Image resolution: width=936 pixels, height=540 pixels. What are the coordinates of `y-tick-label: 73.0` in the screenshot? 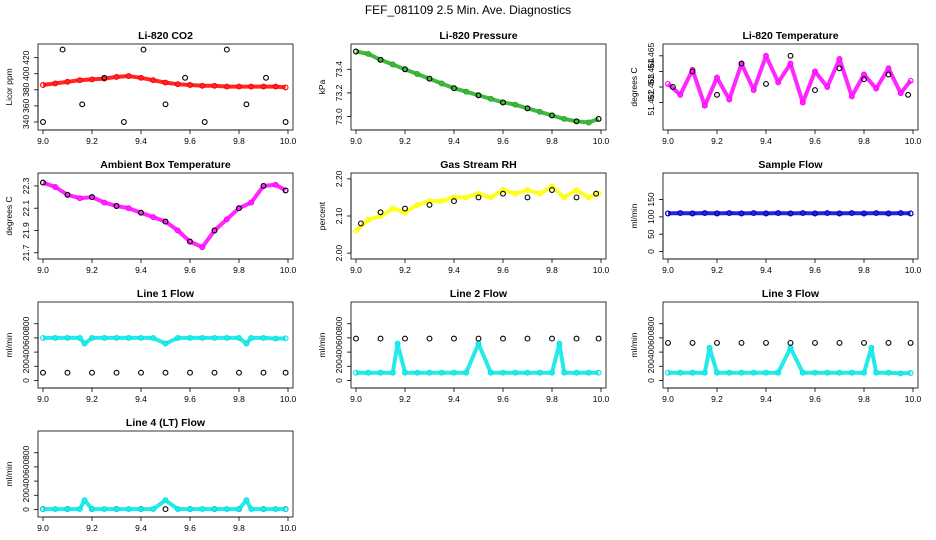 It's located at (339, 116).